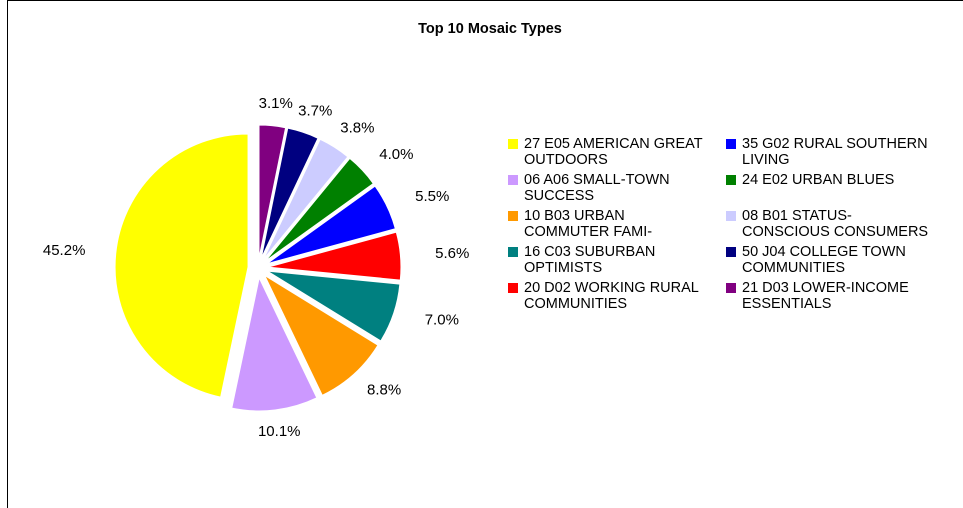 The width and height of the screenshot is (963, 508). I want to click on legend-item: 24 E02 URBAN BLUES, so click(835, 188).